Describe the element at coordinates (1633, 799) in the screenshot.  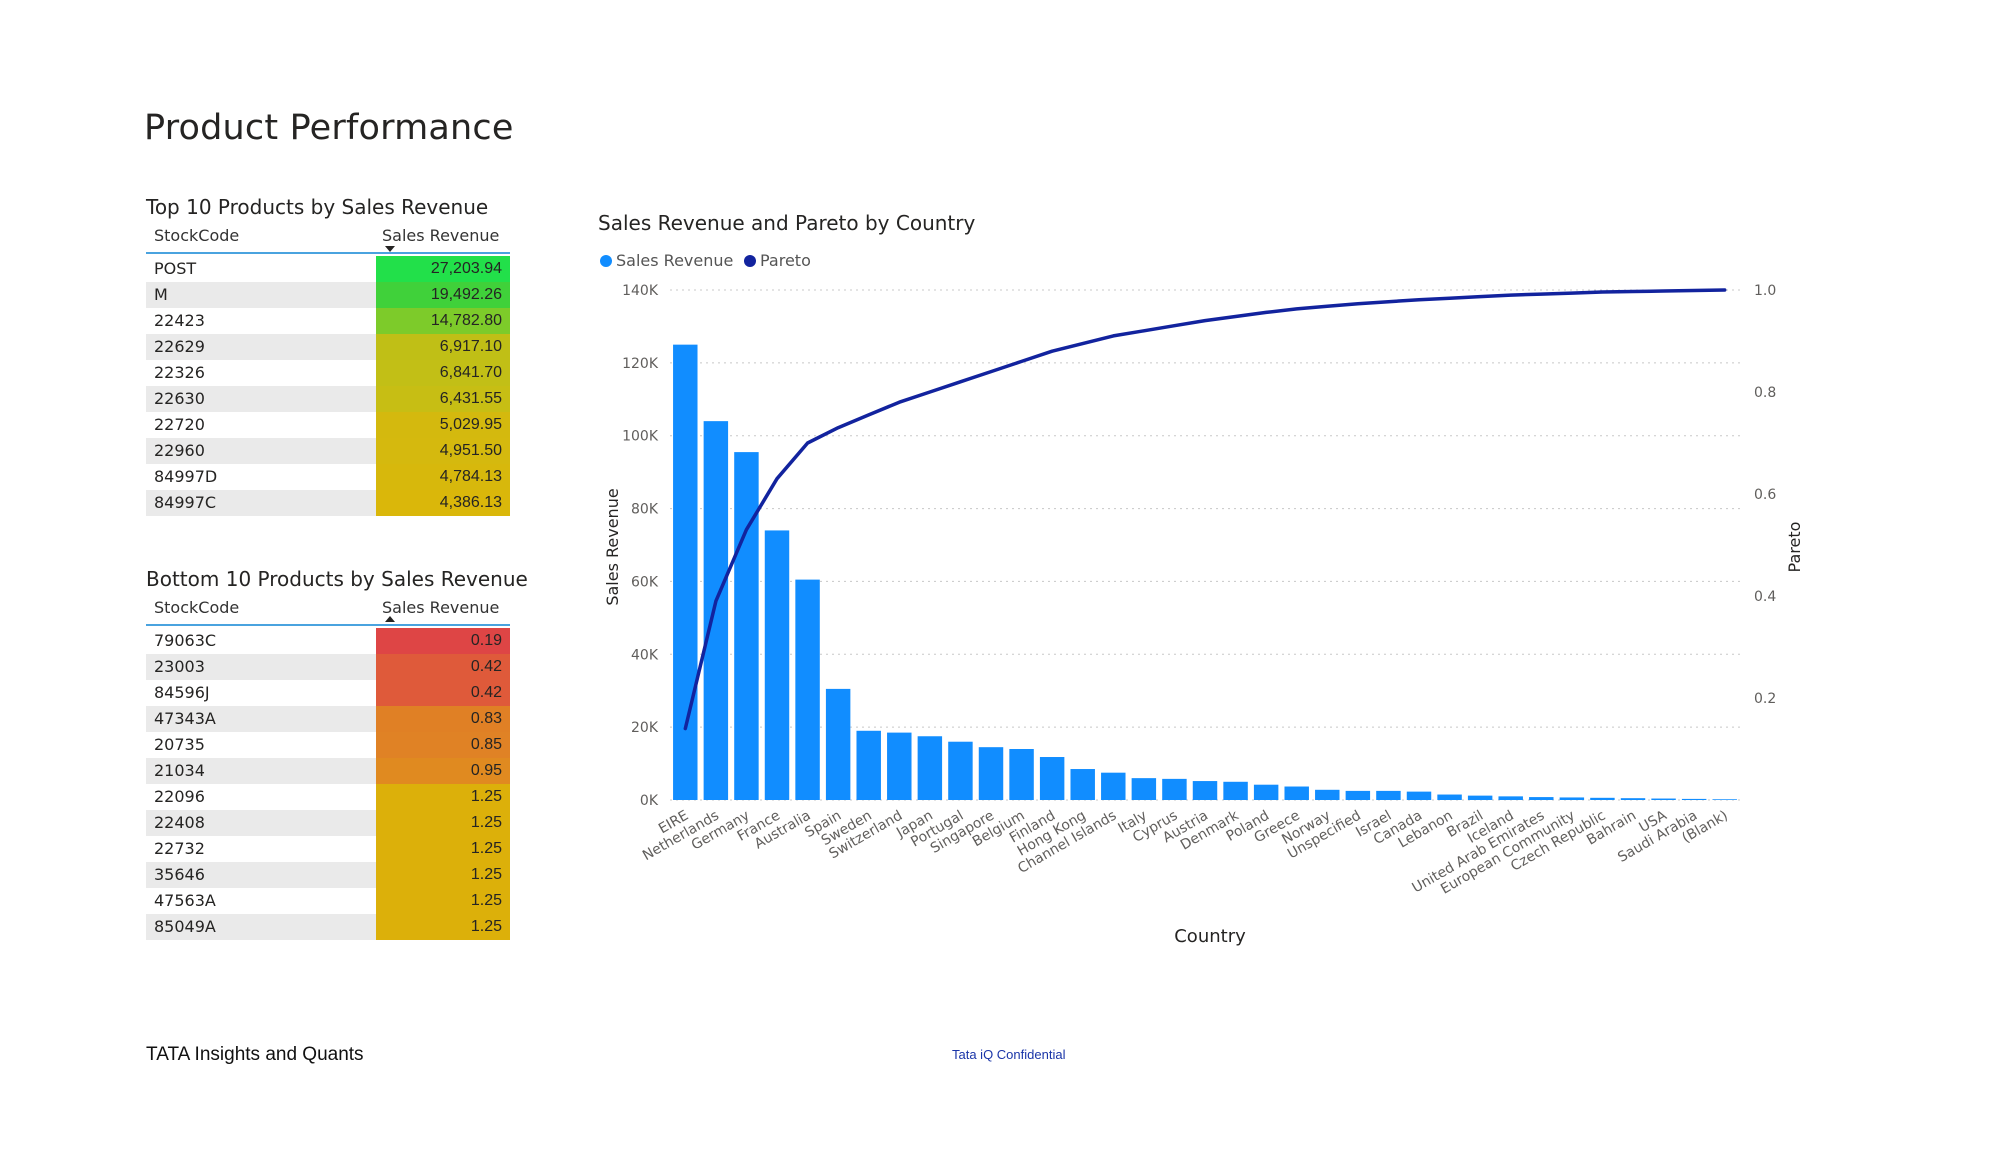
I see `bar-bahrain` at that location.